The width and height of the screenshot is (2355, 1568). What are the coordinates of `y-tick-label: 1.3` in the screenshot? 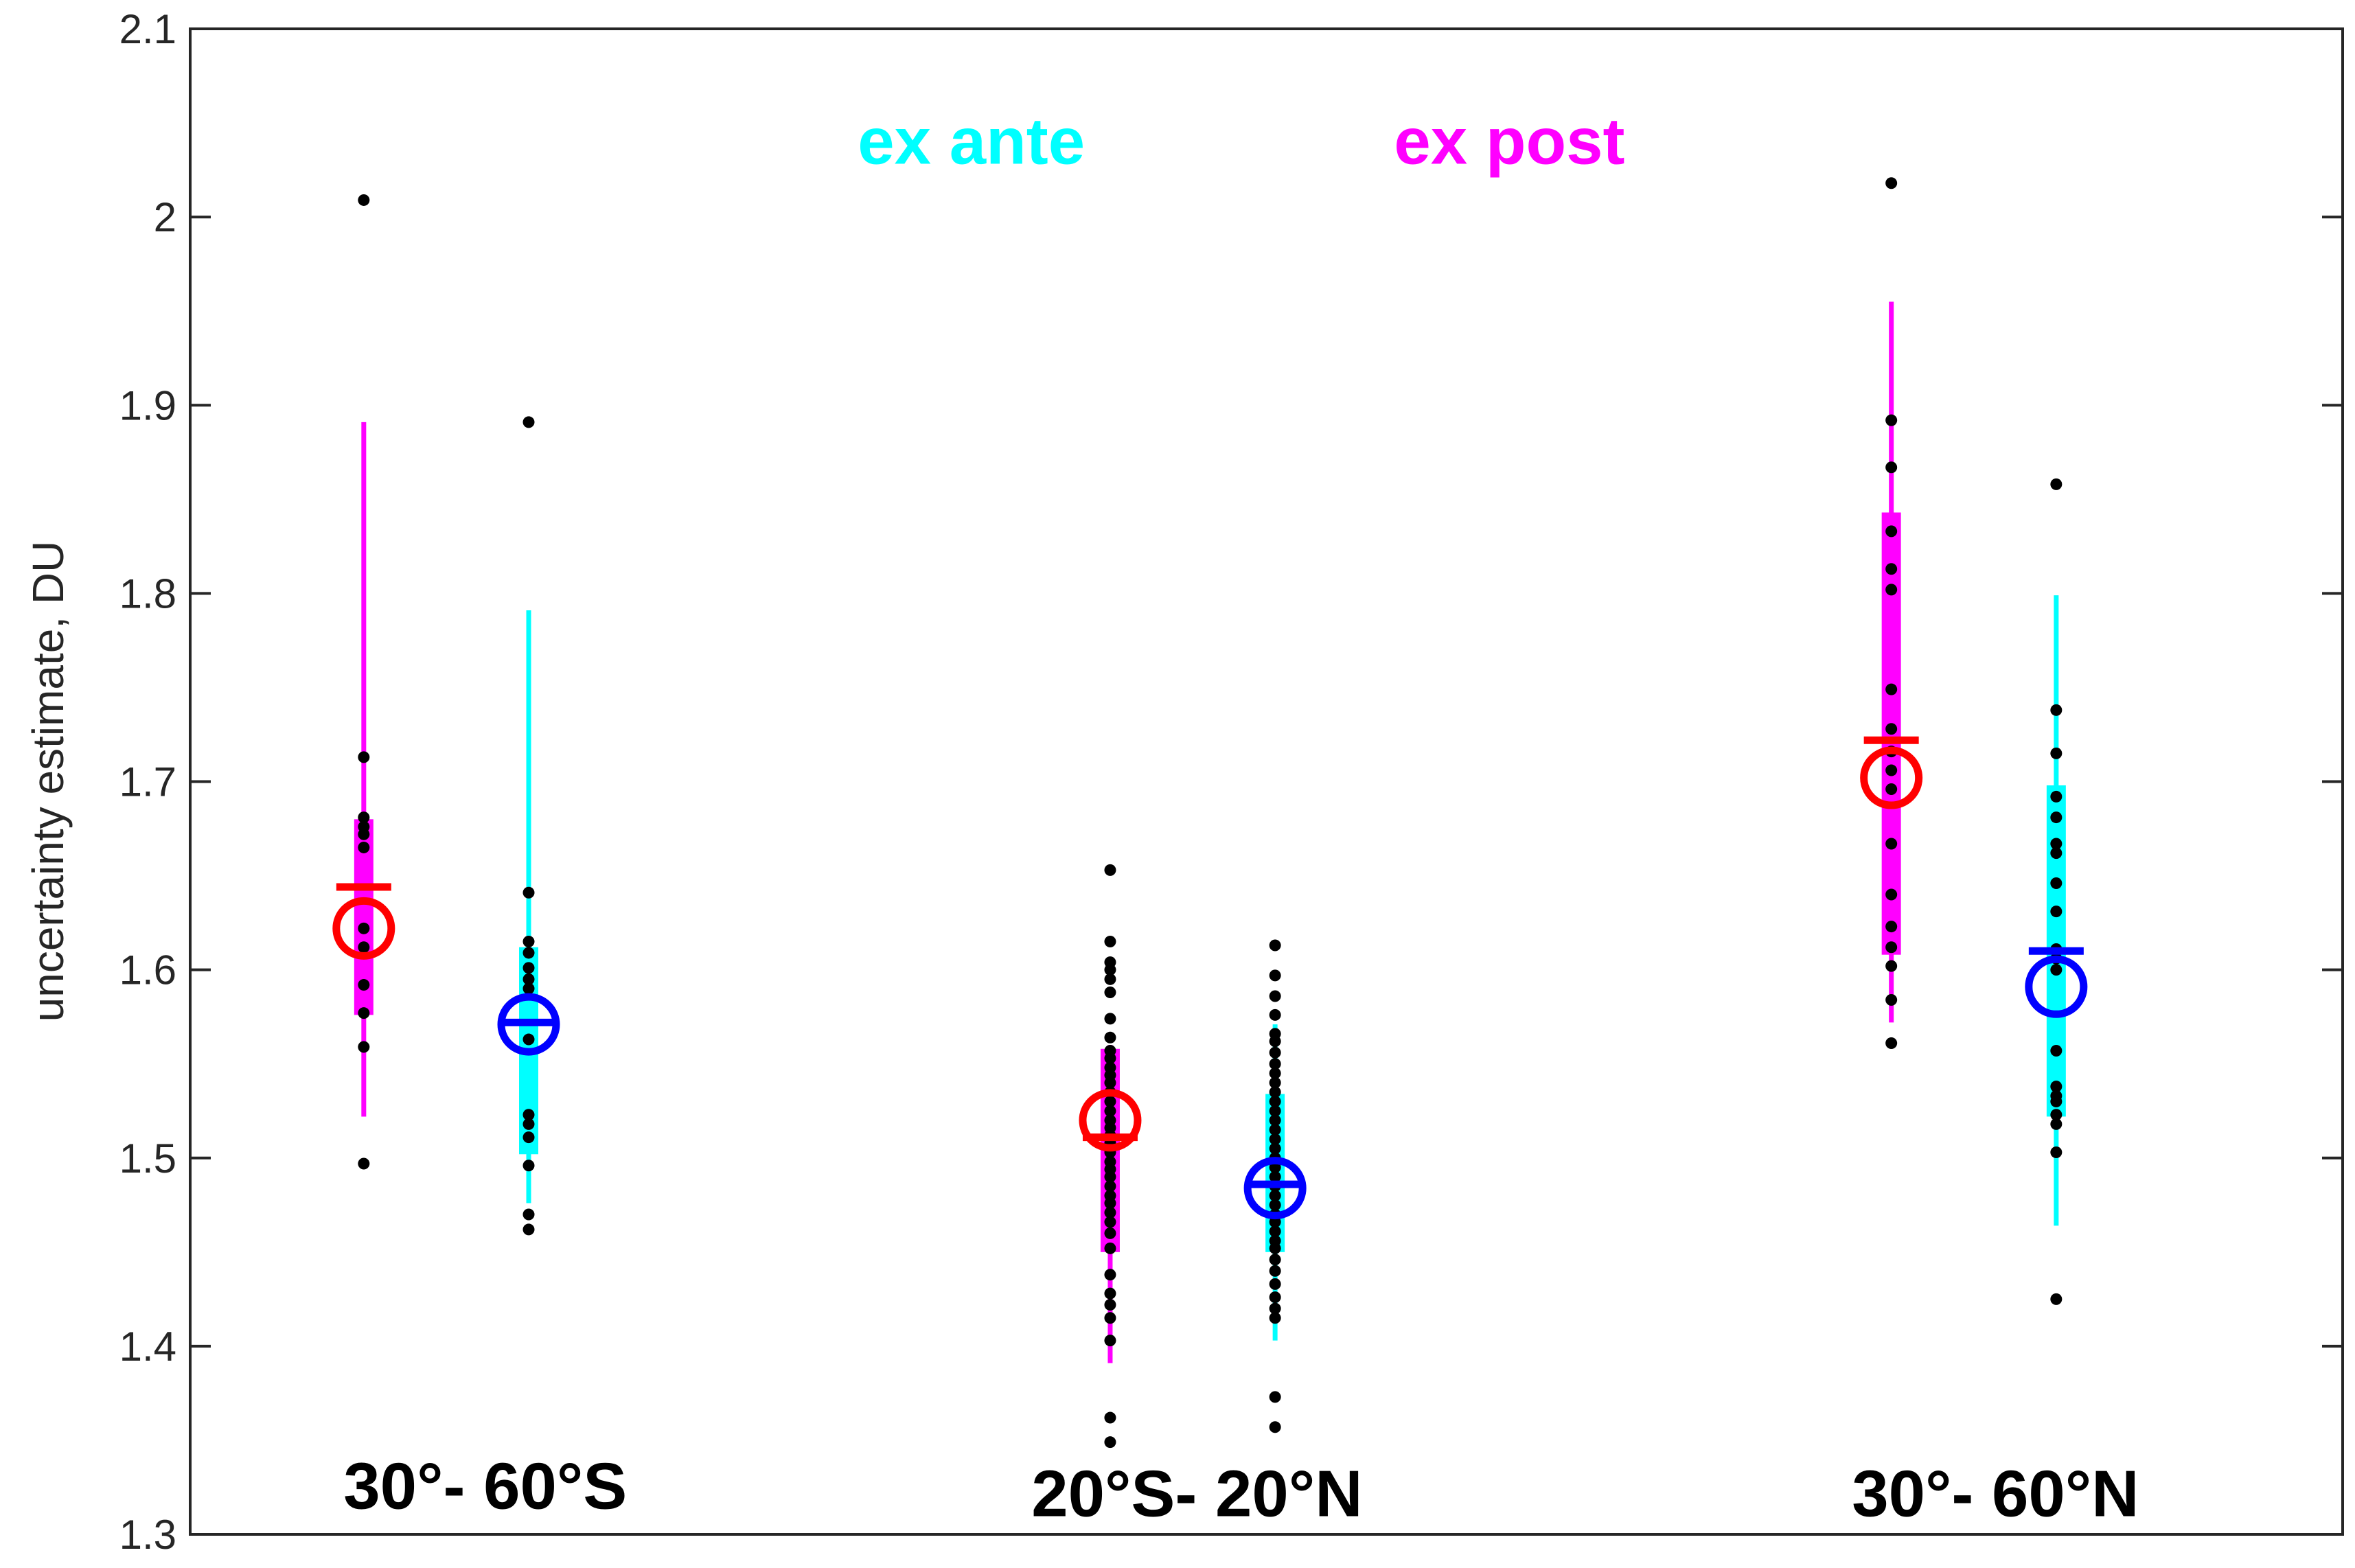 It's located at (147, 1535).